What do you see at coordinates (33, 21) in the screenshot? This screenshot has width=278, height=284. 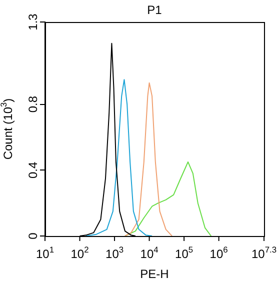 I see `y-tick-label: 1.3` at bounding box center [33, 21].